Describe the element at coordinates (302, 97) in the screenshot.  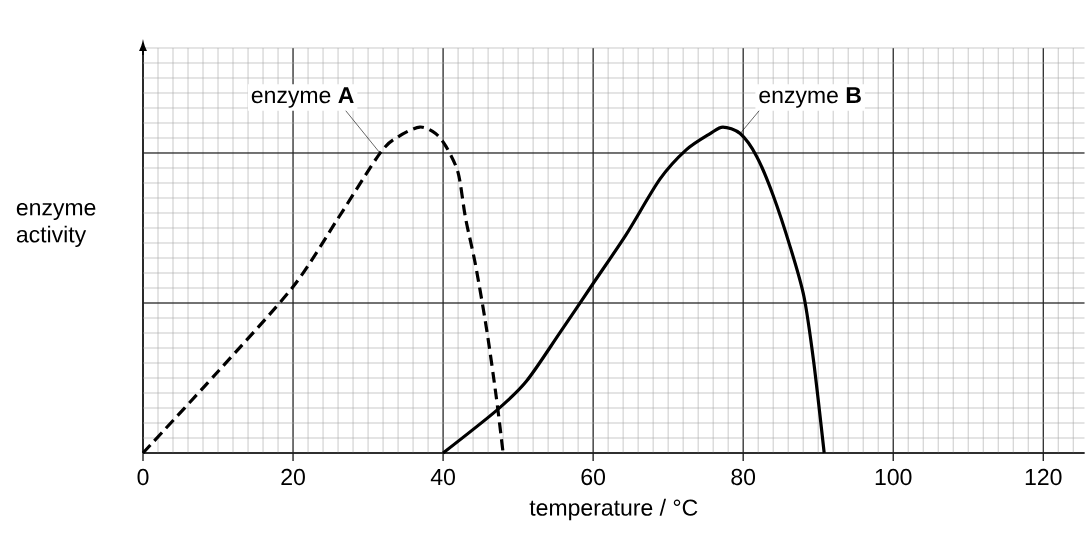
I see `text: enzyme A` at that location.